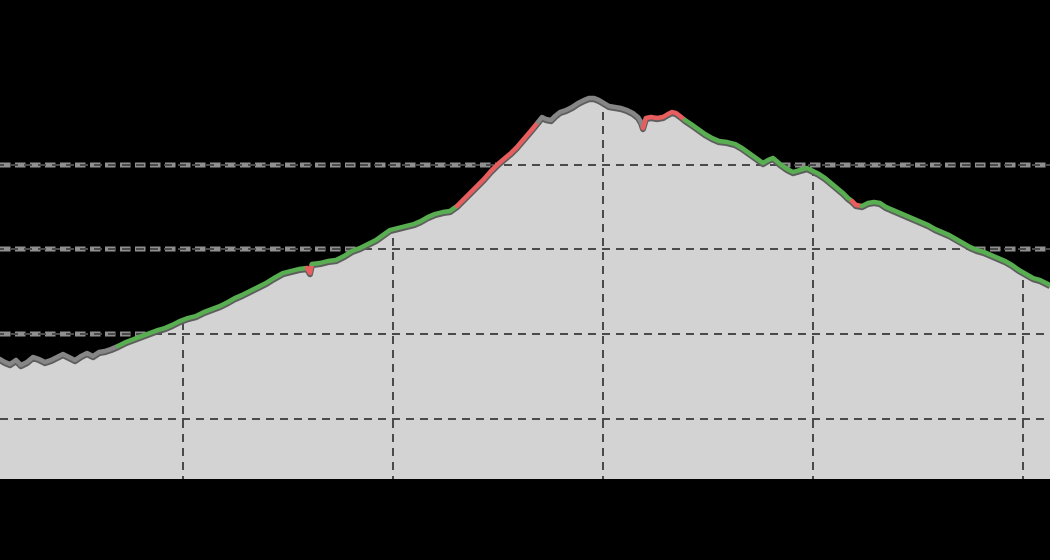 The width and height of the screenshot is (1050, 560). Describe the element at coordinates (60, 355) in the screenshot. I see `profile-segment-gray-flat` at that location.